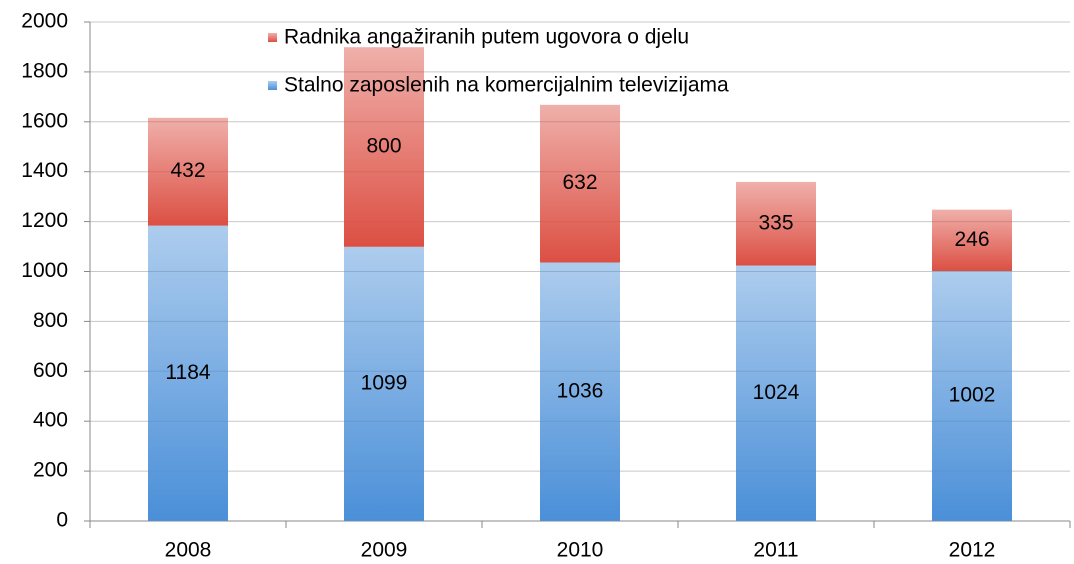 This screenshot has height=564, width=1074. I want to click on data-label: 1024, so click(776, 392).